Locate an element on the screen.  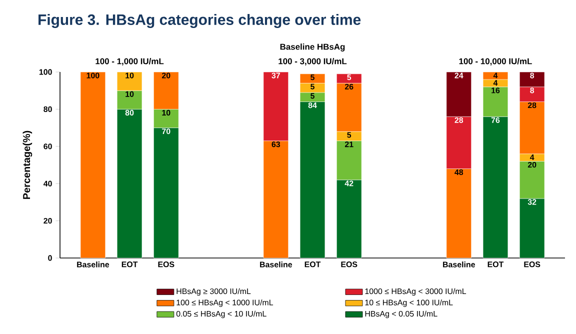
chart-title: Figure 3. HBsAg categories change over time is located at coordinates (199, 21).